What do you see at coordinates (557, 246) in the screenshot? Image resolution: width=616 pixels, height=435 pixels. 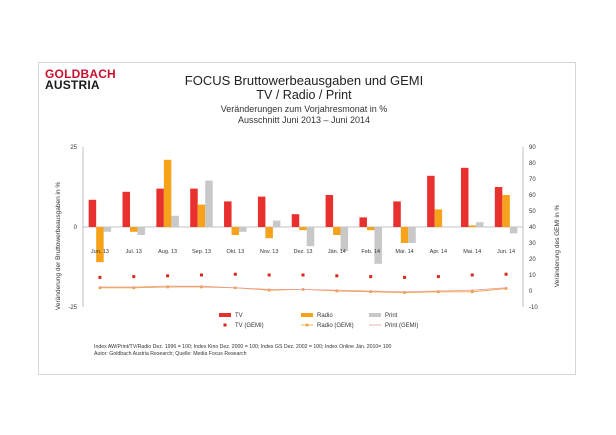 I see `y2-axis-label: Veränderung des GEMI in %` at bounding box center [557, 246].